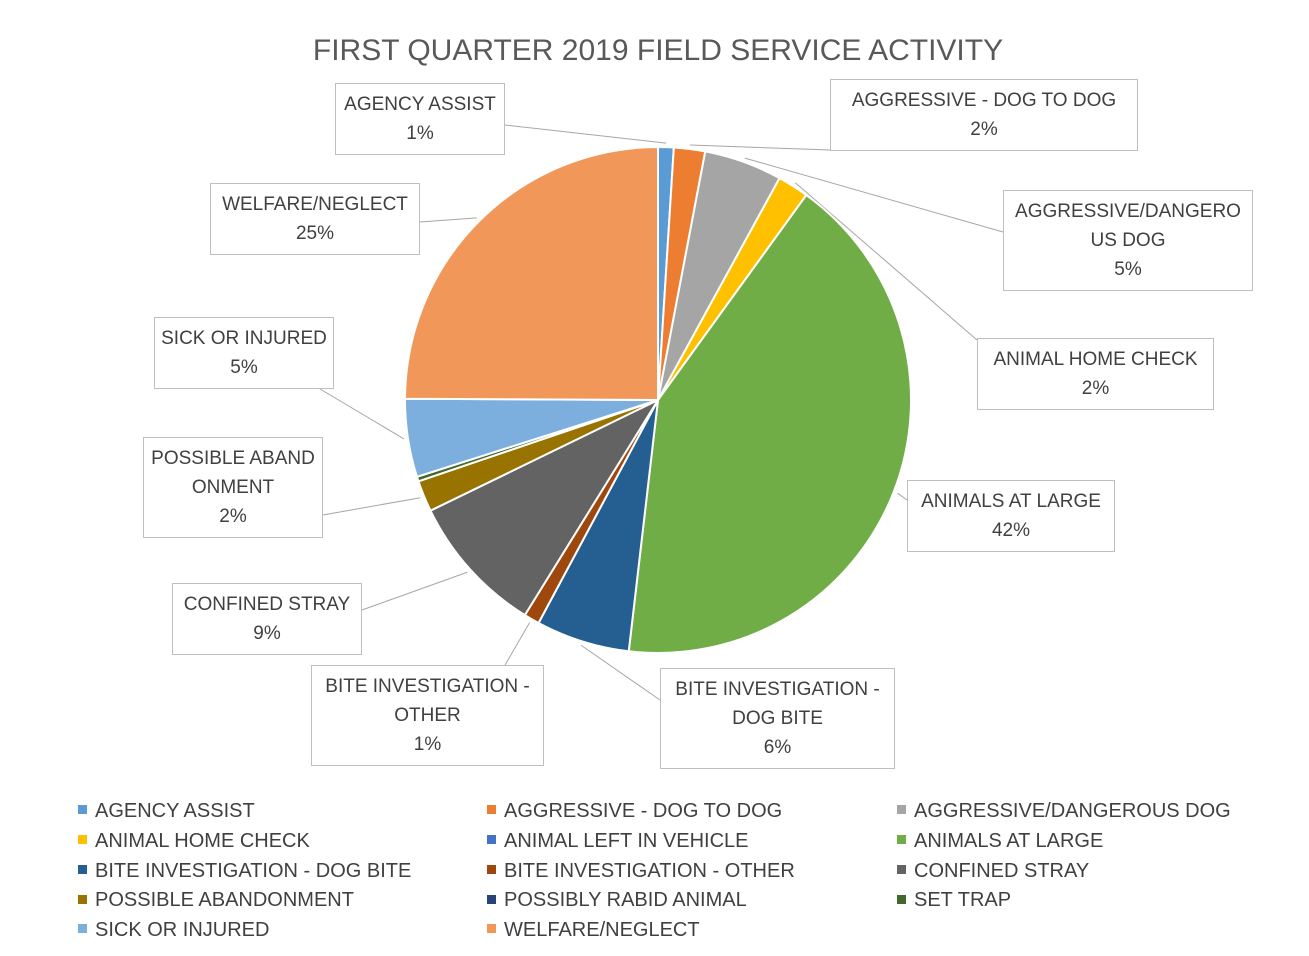 This screenshot has width=1309, height=956. I want to click on legend-label: CONFINED STRAY, so click(1002, 870).